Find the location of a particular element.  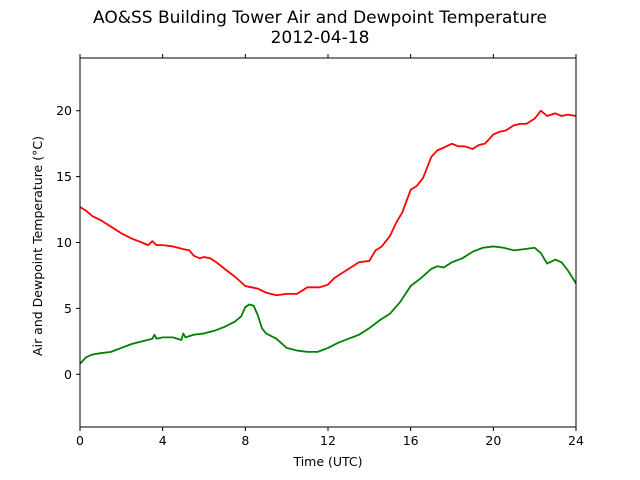

y-axis-label: Air and Dewpoint Temperature (°C) is located at coordinates (37, 246).